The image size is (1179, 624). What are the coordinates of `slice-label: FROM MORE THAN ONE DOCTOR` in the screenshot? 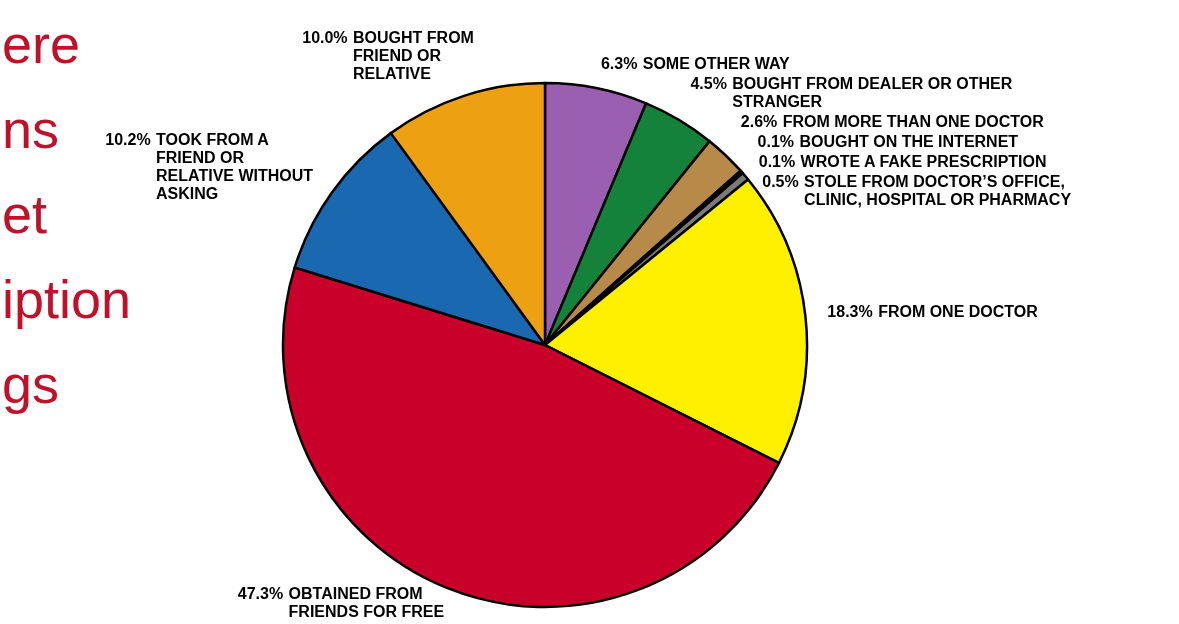 It's located at (913, 121).